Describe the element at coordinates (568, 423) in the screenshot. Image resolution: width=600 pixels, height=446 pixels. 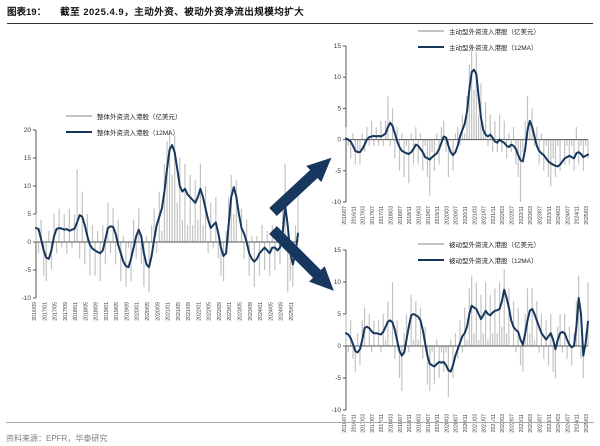
I see `x-tick-label: 2024/07` at that location.